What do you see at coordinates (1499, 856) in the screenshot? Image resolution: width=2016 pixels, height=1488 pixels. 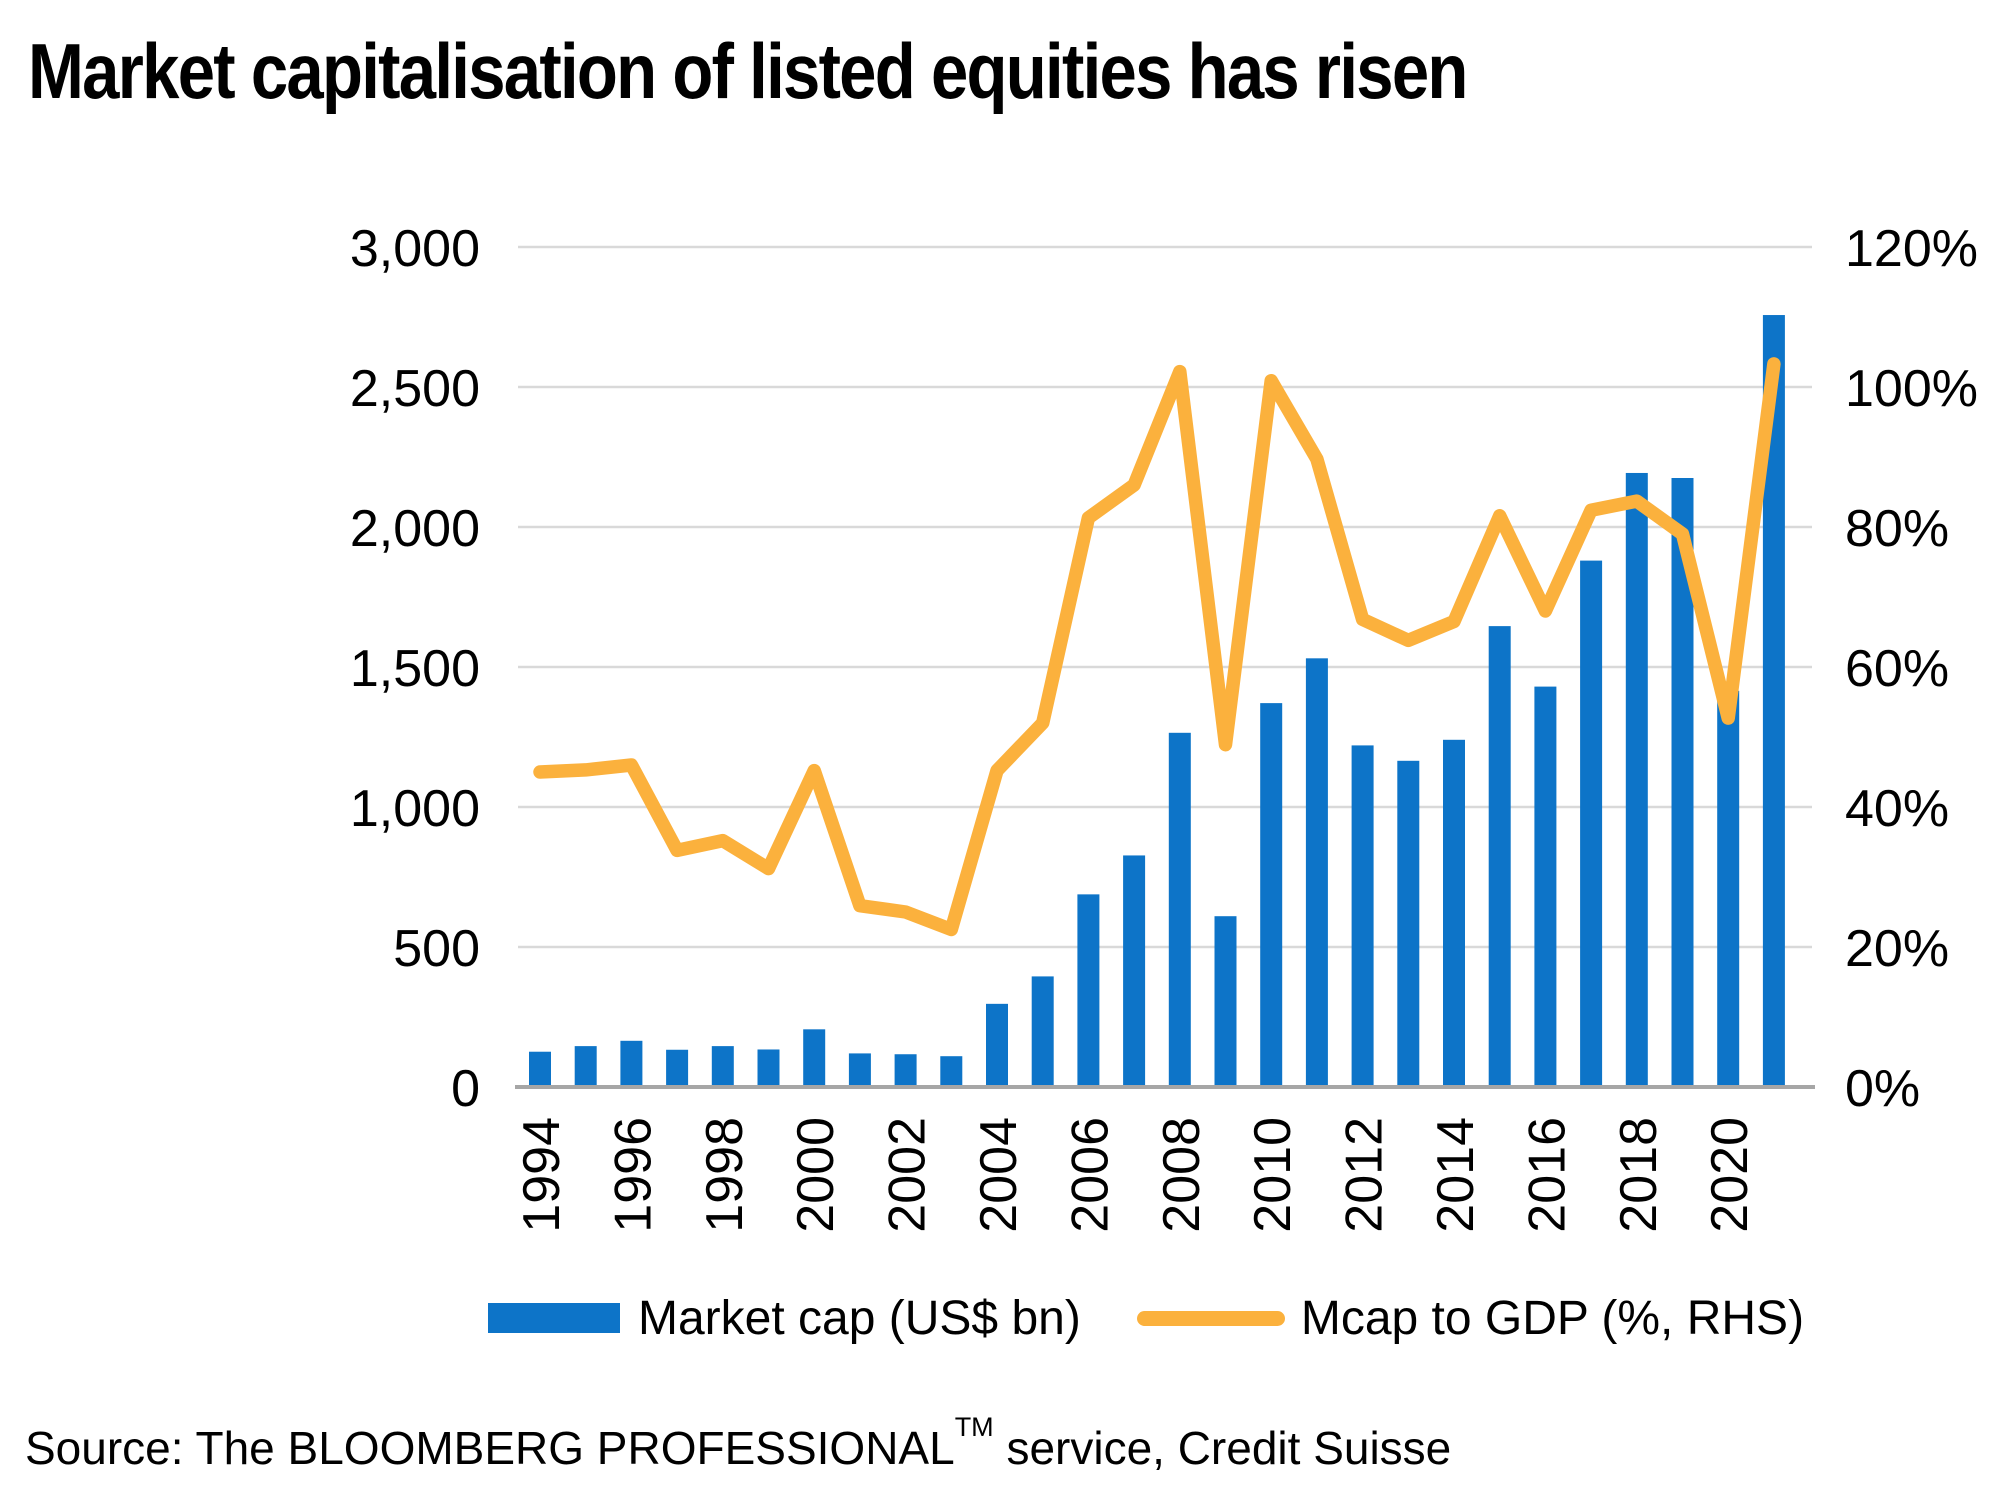 I see `bar-2015` at bounding box center [1499, 856].